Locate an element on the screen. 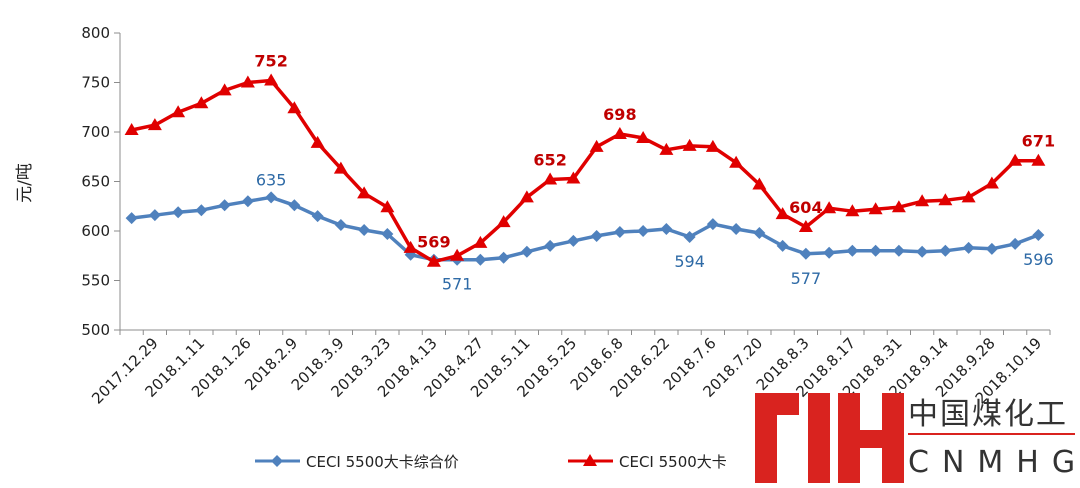 Image resolution: width=1080 pixels, height=488 pixels. legend-marker-red is located at coordinates (590, 460).